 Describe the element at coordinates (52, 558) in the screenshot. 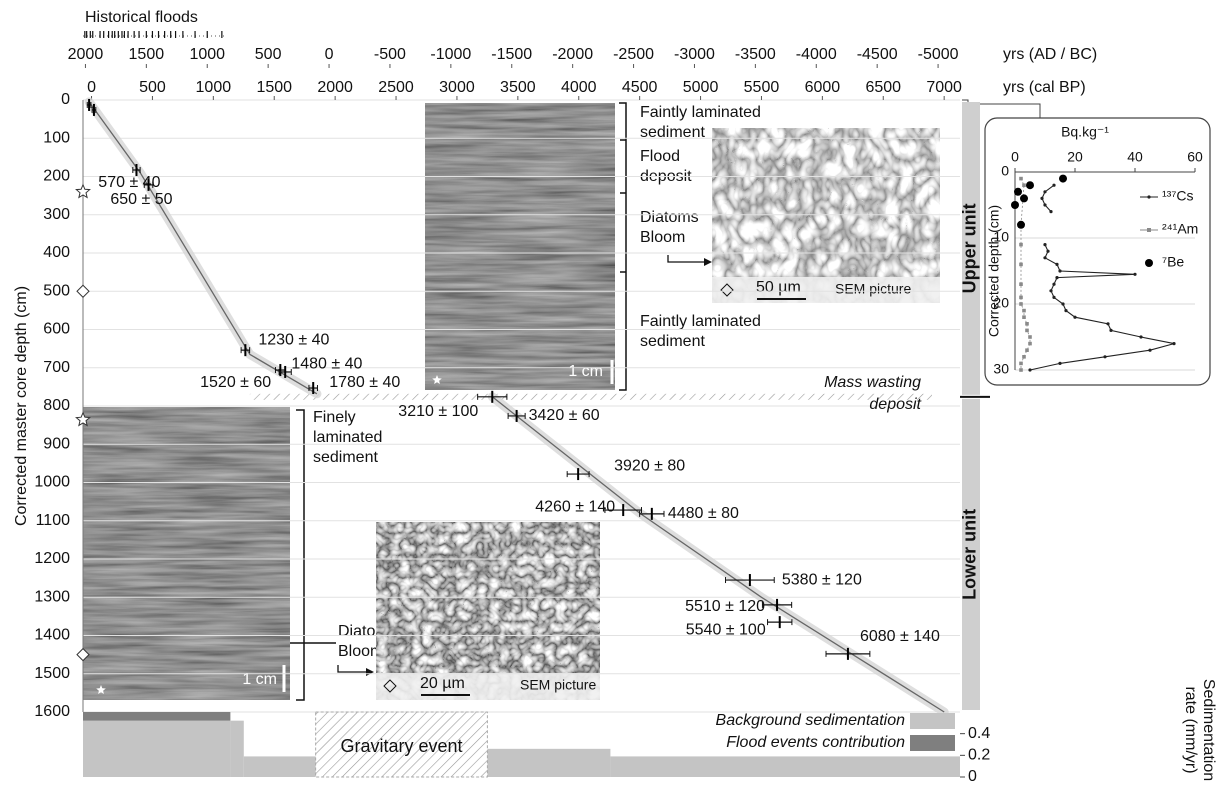

I see `y-tick-label: 1200` at that location.